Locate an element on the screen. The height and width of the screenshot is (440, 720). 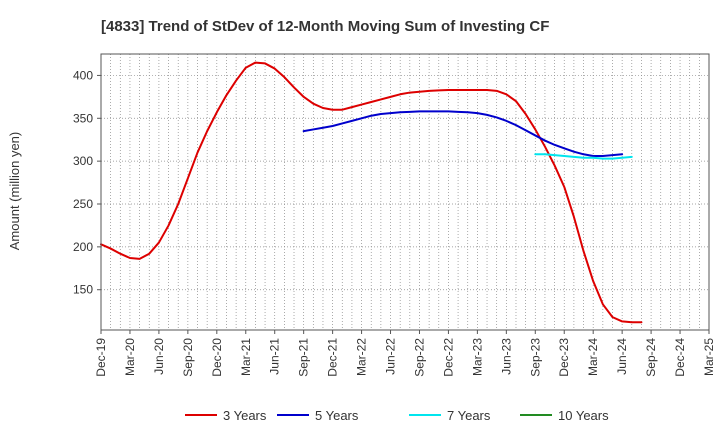
y-axis-label: Amount (million yen) is located at coordinates (14, 191).